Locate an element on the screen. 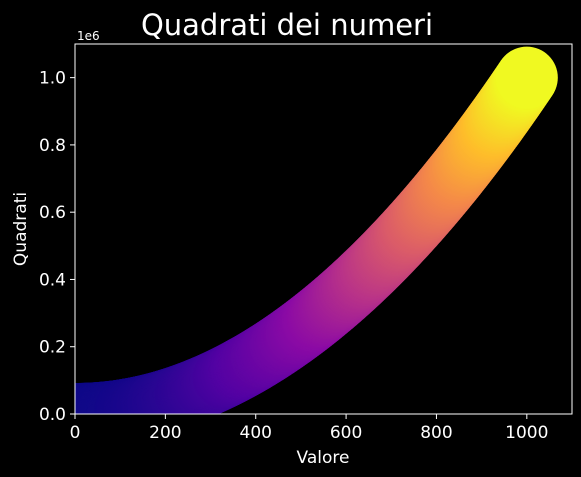 Image resolution: width=581 pixels, height=477 pixels. x-tick-label: 600 is located at coordinates (346, 433).